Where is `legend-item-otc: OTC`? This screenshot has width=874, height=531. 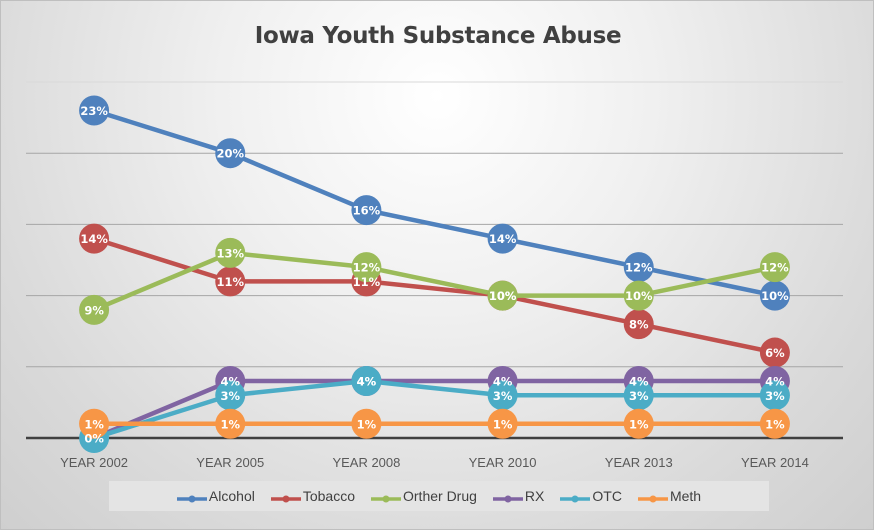 legend-item-otc: OTC is located at coordinates (590, 496).